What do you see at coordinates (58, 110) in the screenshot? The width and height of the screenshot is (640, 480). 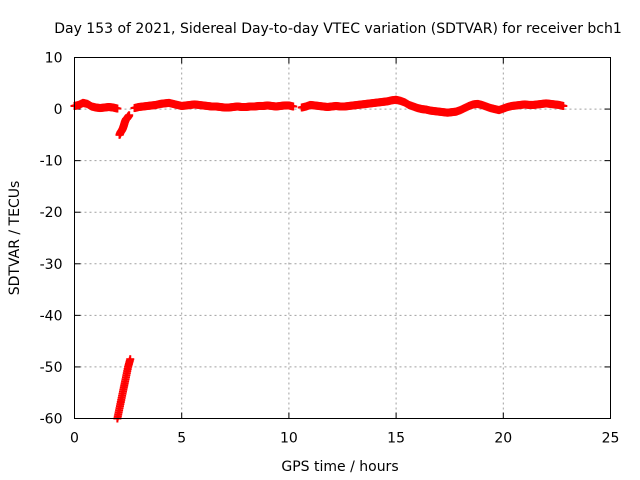 I see `y-tick-label: 0` at bounding box center [58, 110].